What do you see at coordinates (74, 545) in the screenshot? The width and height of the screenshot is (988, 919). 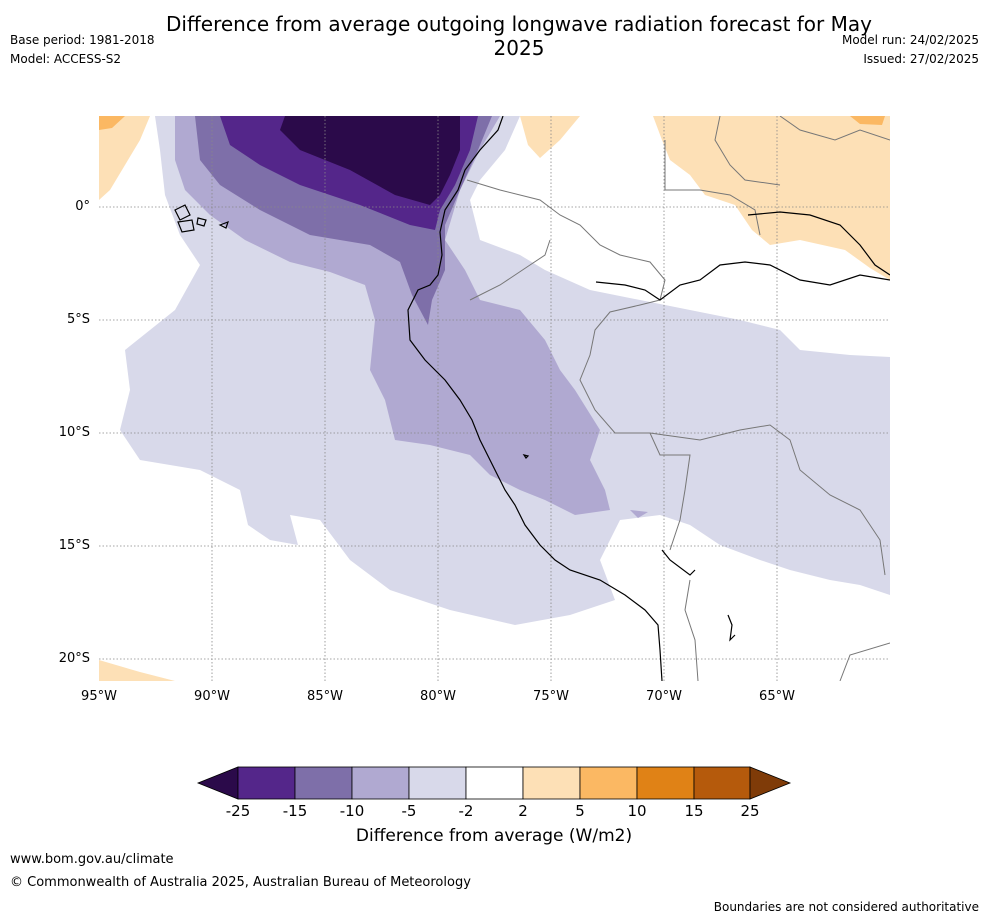 I see `lat-tick-15s: 15°S` at bounding box center [74, 545].